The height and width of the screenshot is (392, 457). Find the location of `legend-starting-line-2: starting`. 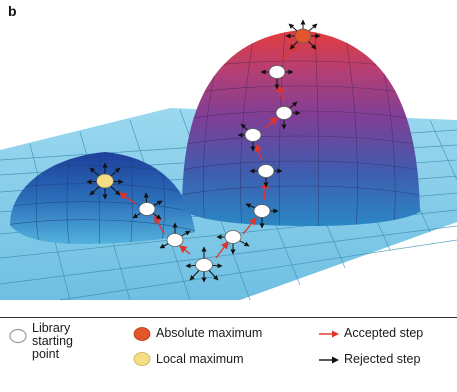

legend-starting-line-2: starting is located at coordinates (52, 341).